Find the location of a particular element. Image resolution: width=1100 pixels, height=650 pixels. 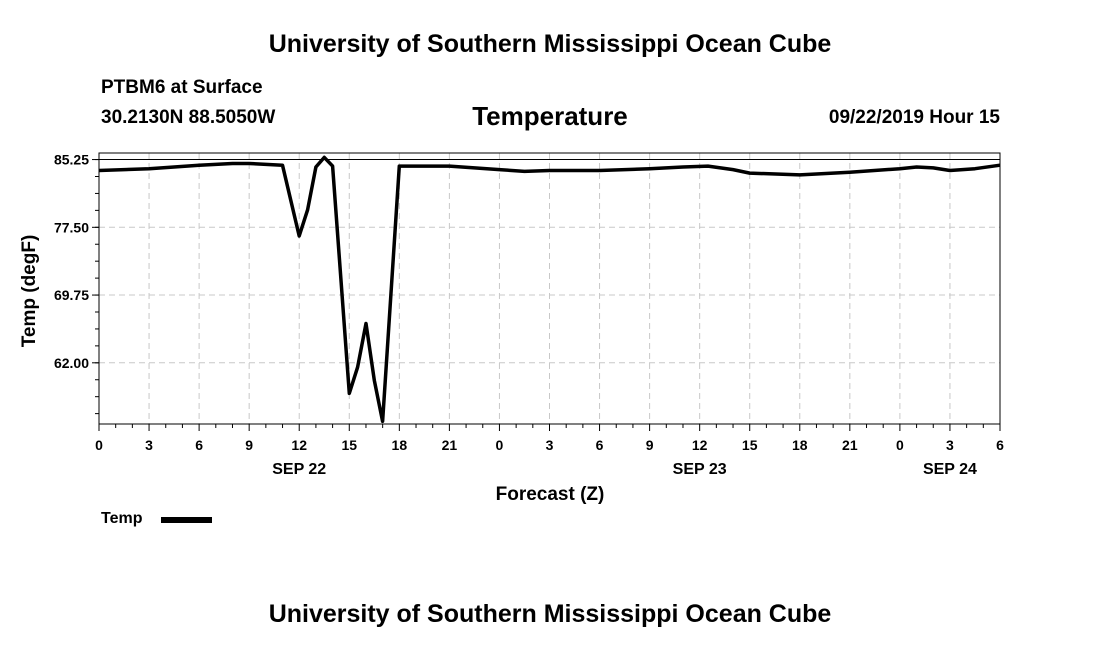

y-tick-label: 85.25 is located at coordinates (71, 160).